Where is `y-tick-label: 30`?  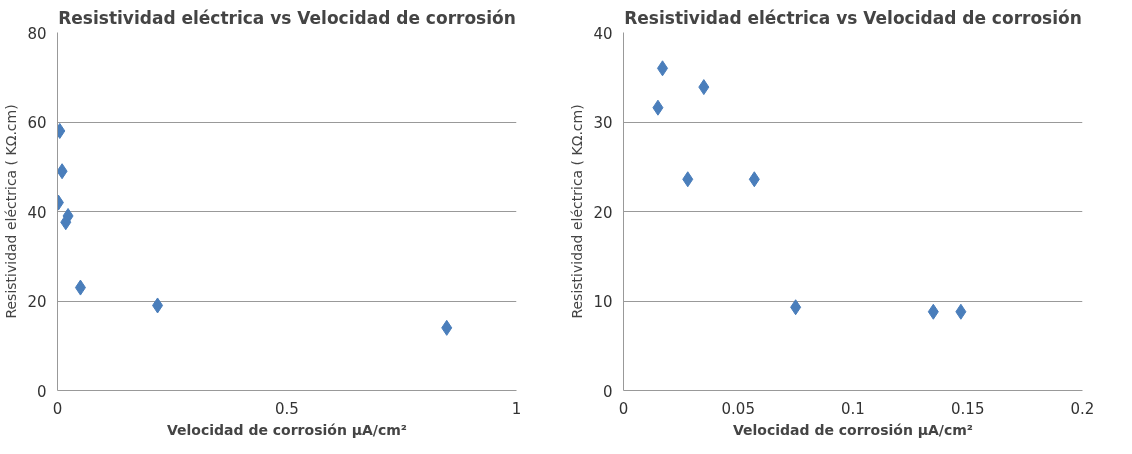 y-tick-label: 30 is located at coordinates (603, 123).